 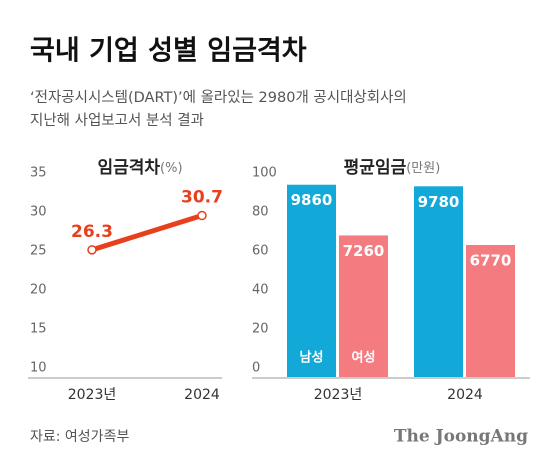 What do you see at coordinates (260, 251) in the screenshot?
I see `y-tick-label: 60` at bounding box center [260, 251].